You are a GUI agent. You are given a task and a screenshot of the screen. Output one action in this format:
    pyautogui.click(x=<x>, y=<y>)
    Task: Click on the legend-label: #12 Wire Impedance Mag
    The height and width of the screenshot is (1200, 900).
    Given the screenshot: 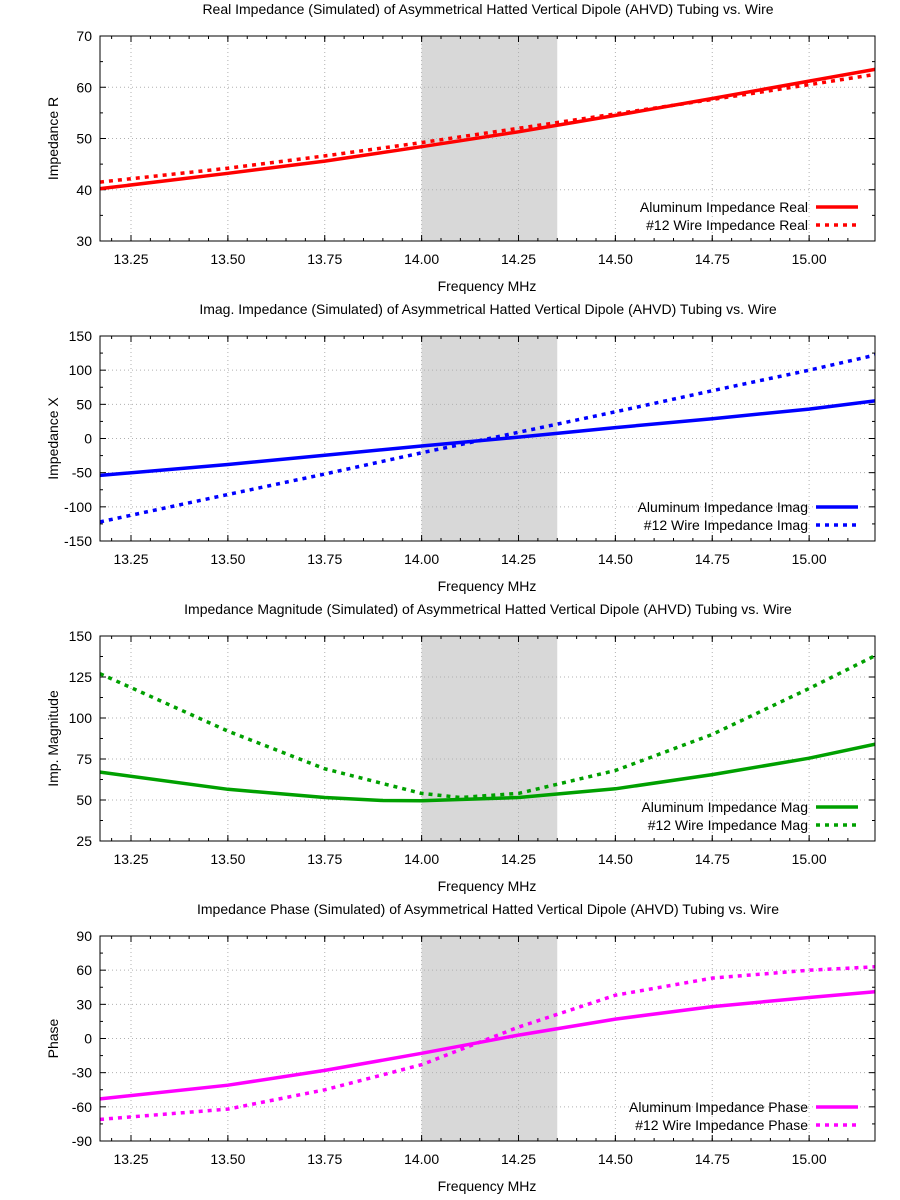 What is the action you would take?
    pyautogui.click(x=728, y=825)
    